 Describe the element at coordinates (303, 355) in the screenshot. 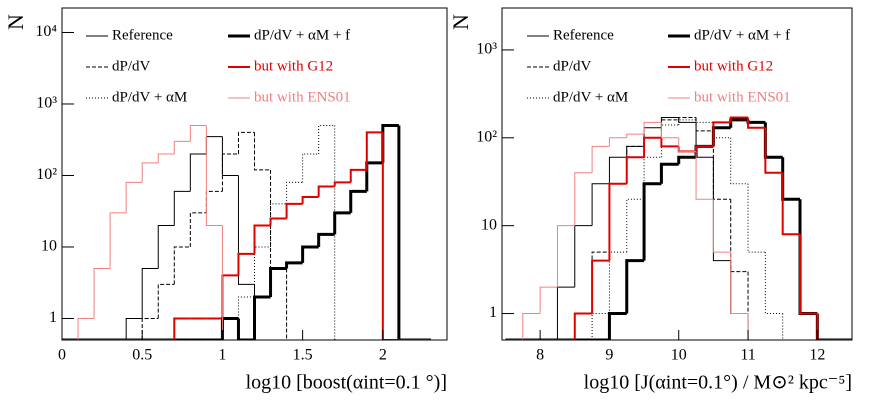

I see `x-tick-label: 1.5` at that location.